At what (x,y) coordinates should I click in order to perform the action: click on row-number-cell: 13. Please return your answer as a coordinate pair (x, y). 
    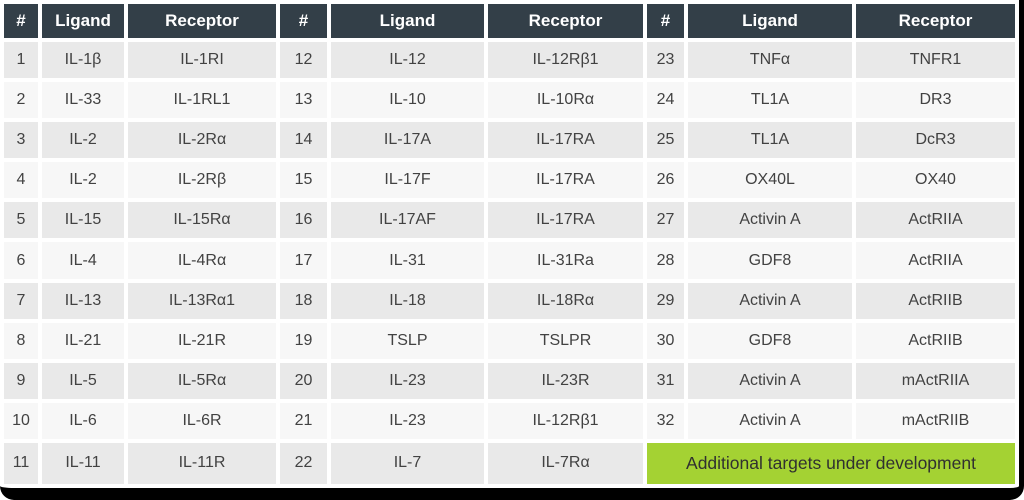
    Looking at the image, I should click on (303, 100).